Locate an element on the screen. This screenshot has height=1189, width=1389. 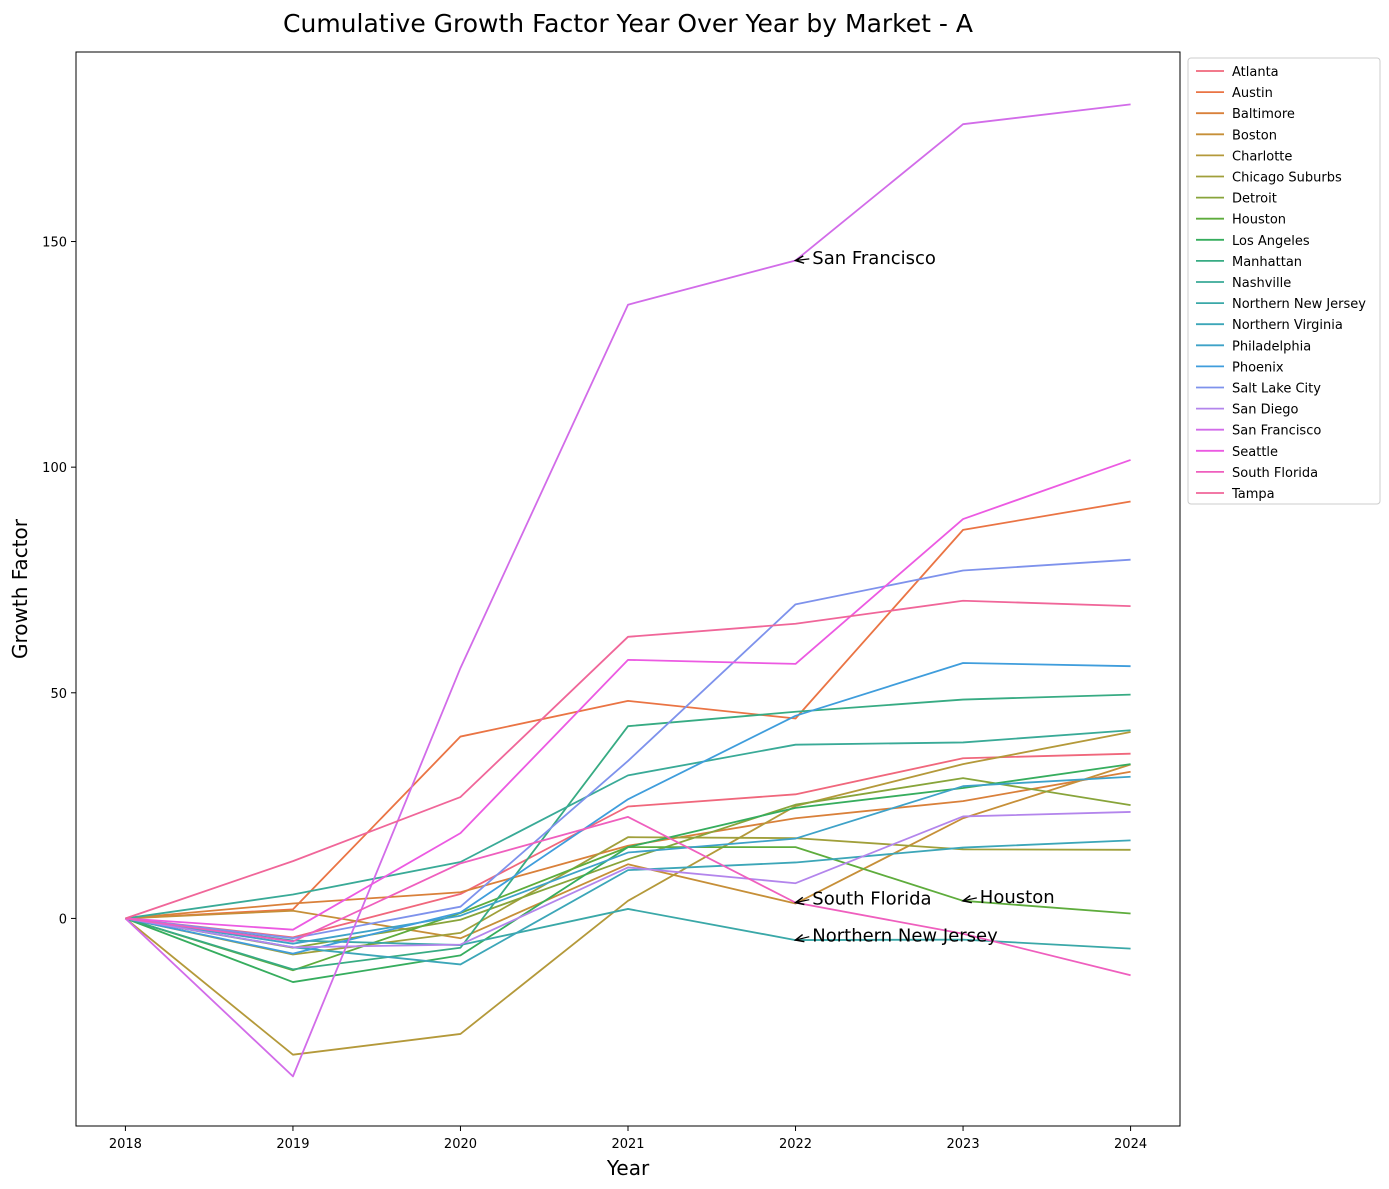
legend-entry-label: San Diego is located at coordinates (1265, 410).